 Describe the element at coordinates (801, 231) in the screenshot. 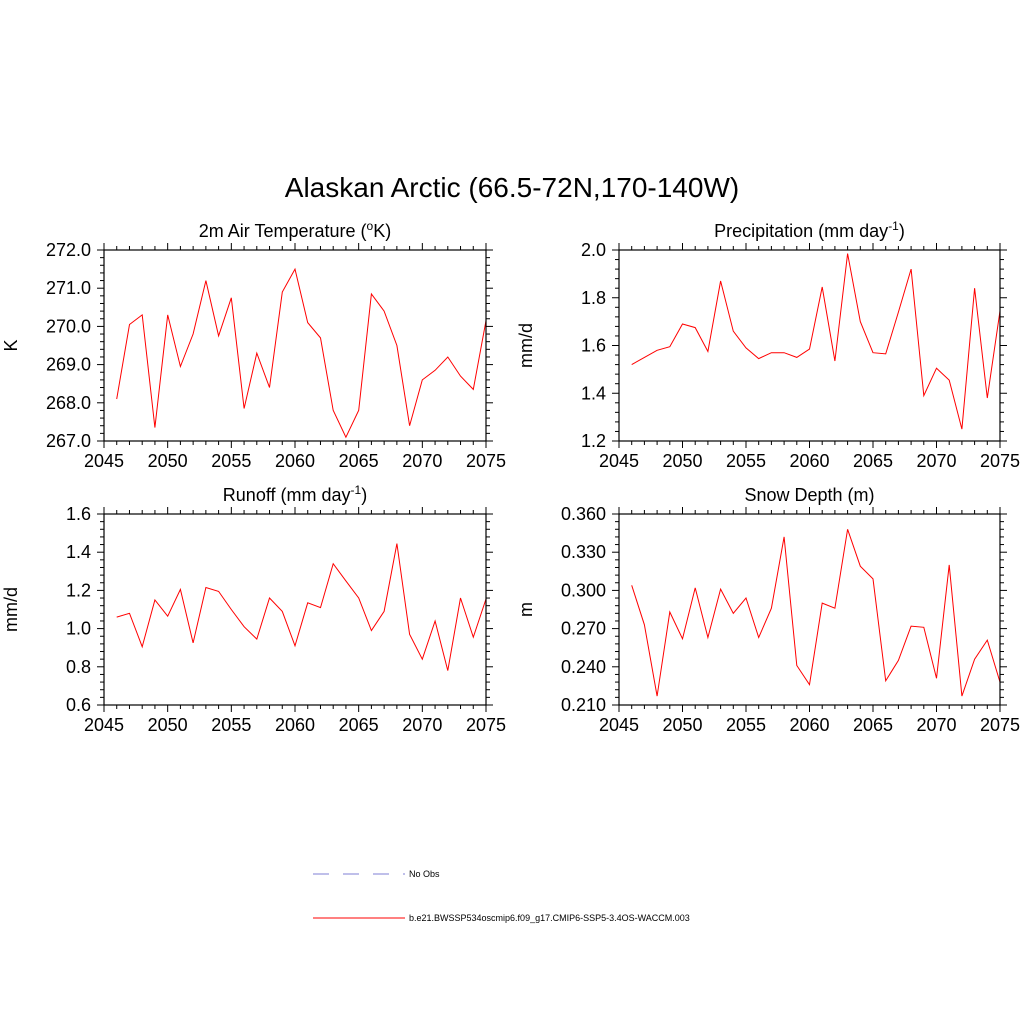

I see `panel-title-main: Precipitation (mm day` at that location.